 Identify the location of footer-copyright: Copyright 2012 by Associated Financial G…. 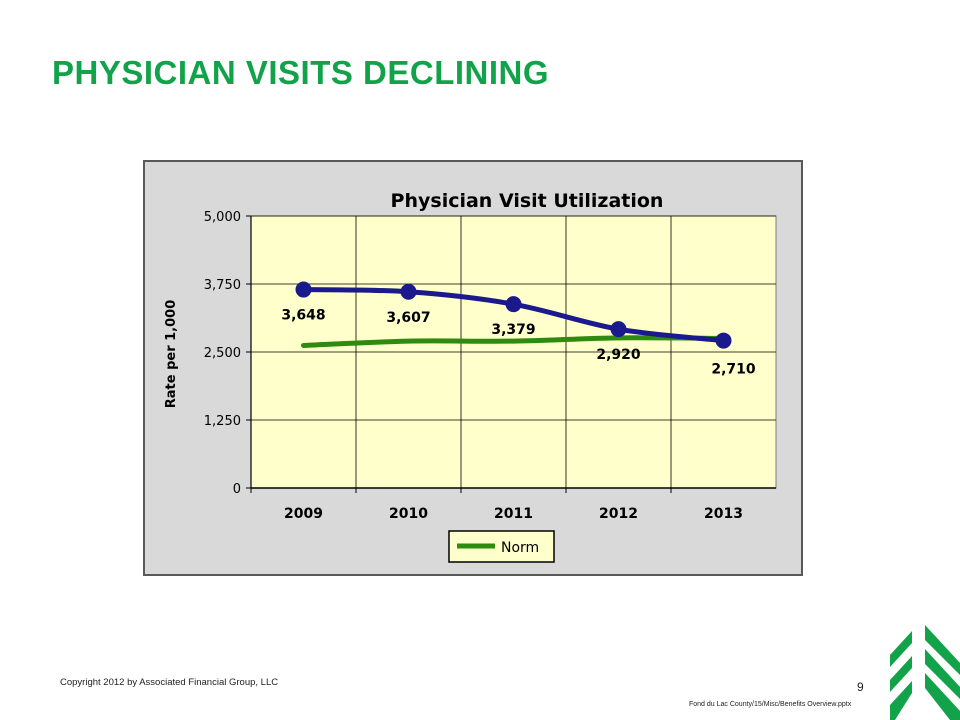
(169, 682).